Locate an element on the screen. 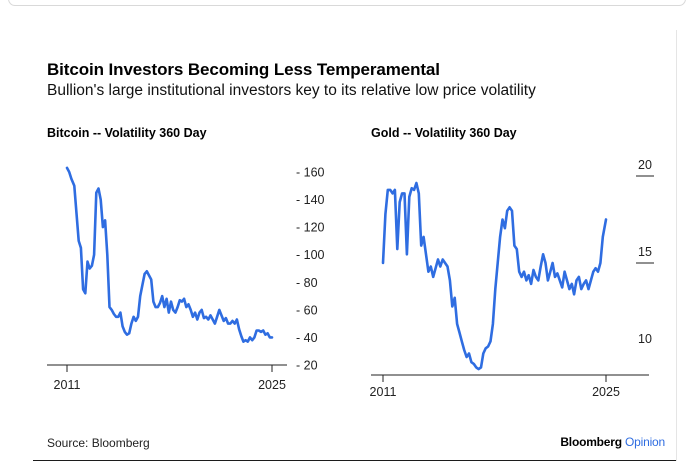 The width and height of the screenshot is (693, 467). bitcoin-y-tick-label-60: - 60 is located at coordinates (307, 310).